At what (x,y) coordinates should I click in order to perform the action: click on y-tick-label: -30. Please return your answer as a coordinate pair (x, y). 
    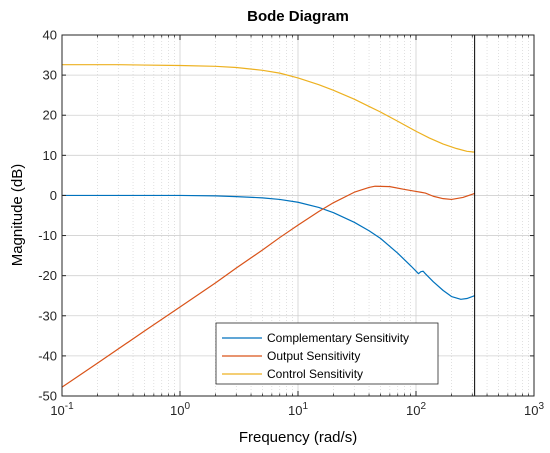
    Looking at the image, I should click on (47, 315).